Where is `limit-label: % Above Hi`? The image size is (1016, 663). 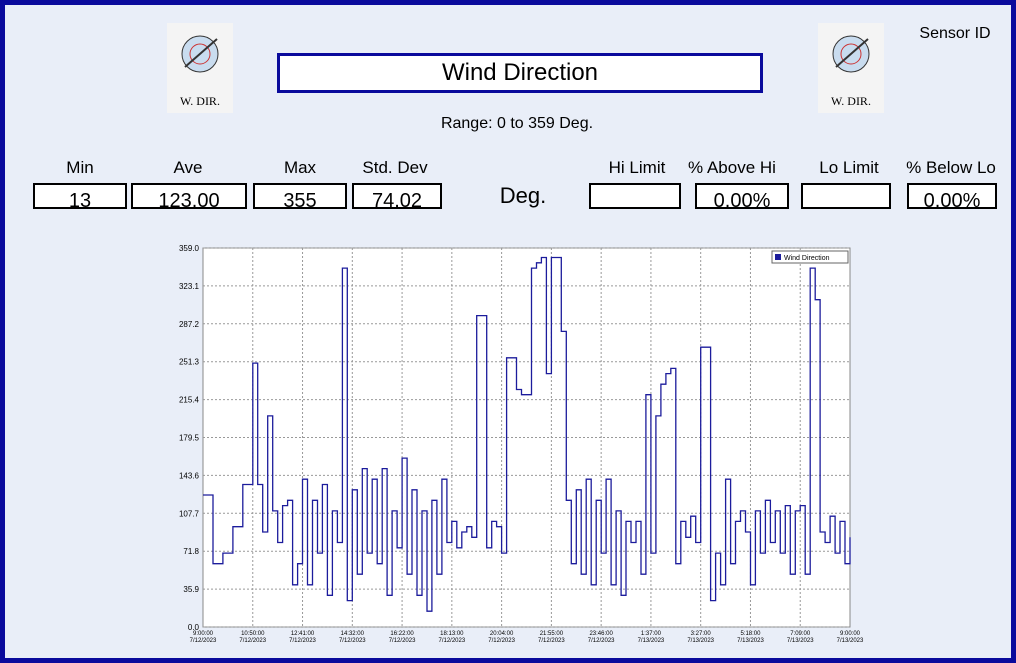 limit-label: % Above Hi is located at coordinates (732, 167).